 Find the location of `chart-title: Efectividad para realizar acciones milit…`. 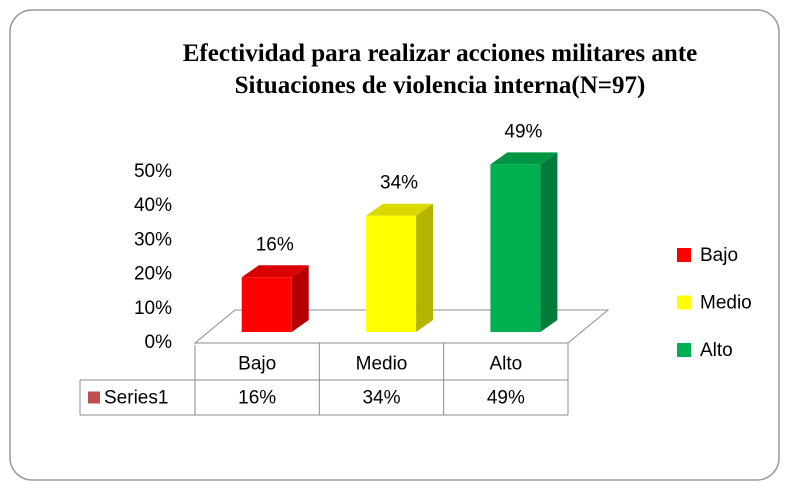

chart-title: Efectividad para realizar acciones milit… is located at coordinates (440, 69).